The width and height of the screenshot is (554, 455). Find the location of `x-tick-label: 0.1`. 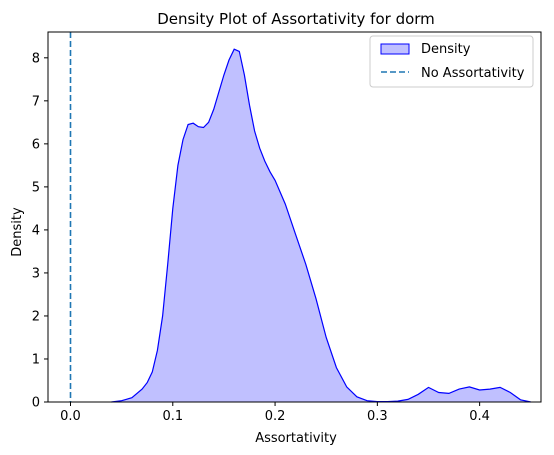

x-tick-label: 0.1 is located at coordinates (172, 416).